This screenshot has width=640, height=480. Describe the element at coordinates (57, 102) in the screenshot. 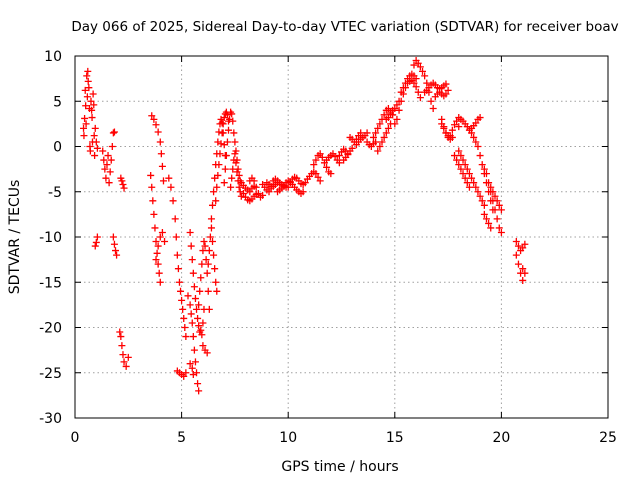

I see `y-tick-label: 5` at that location.